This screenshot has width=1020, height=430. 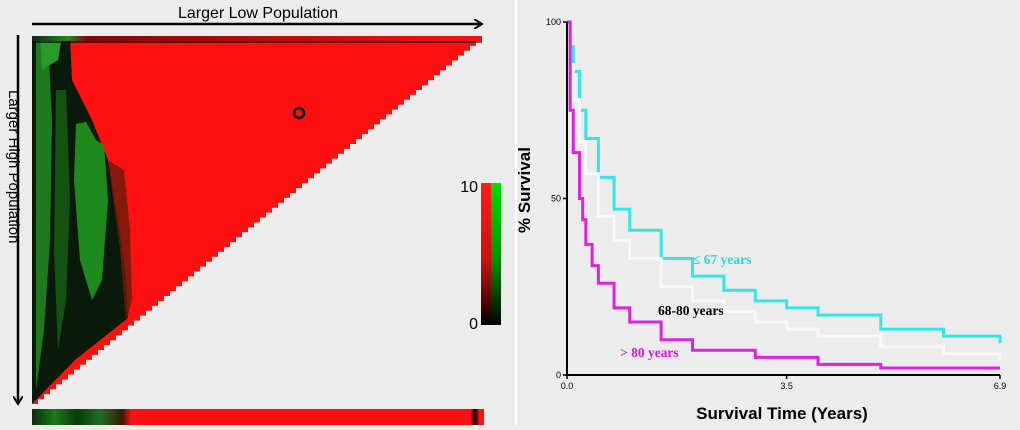 I want to click on heatmap-x-label: Larger Low Population, so click(x=258, y=13).